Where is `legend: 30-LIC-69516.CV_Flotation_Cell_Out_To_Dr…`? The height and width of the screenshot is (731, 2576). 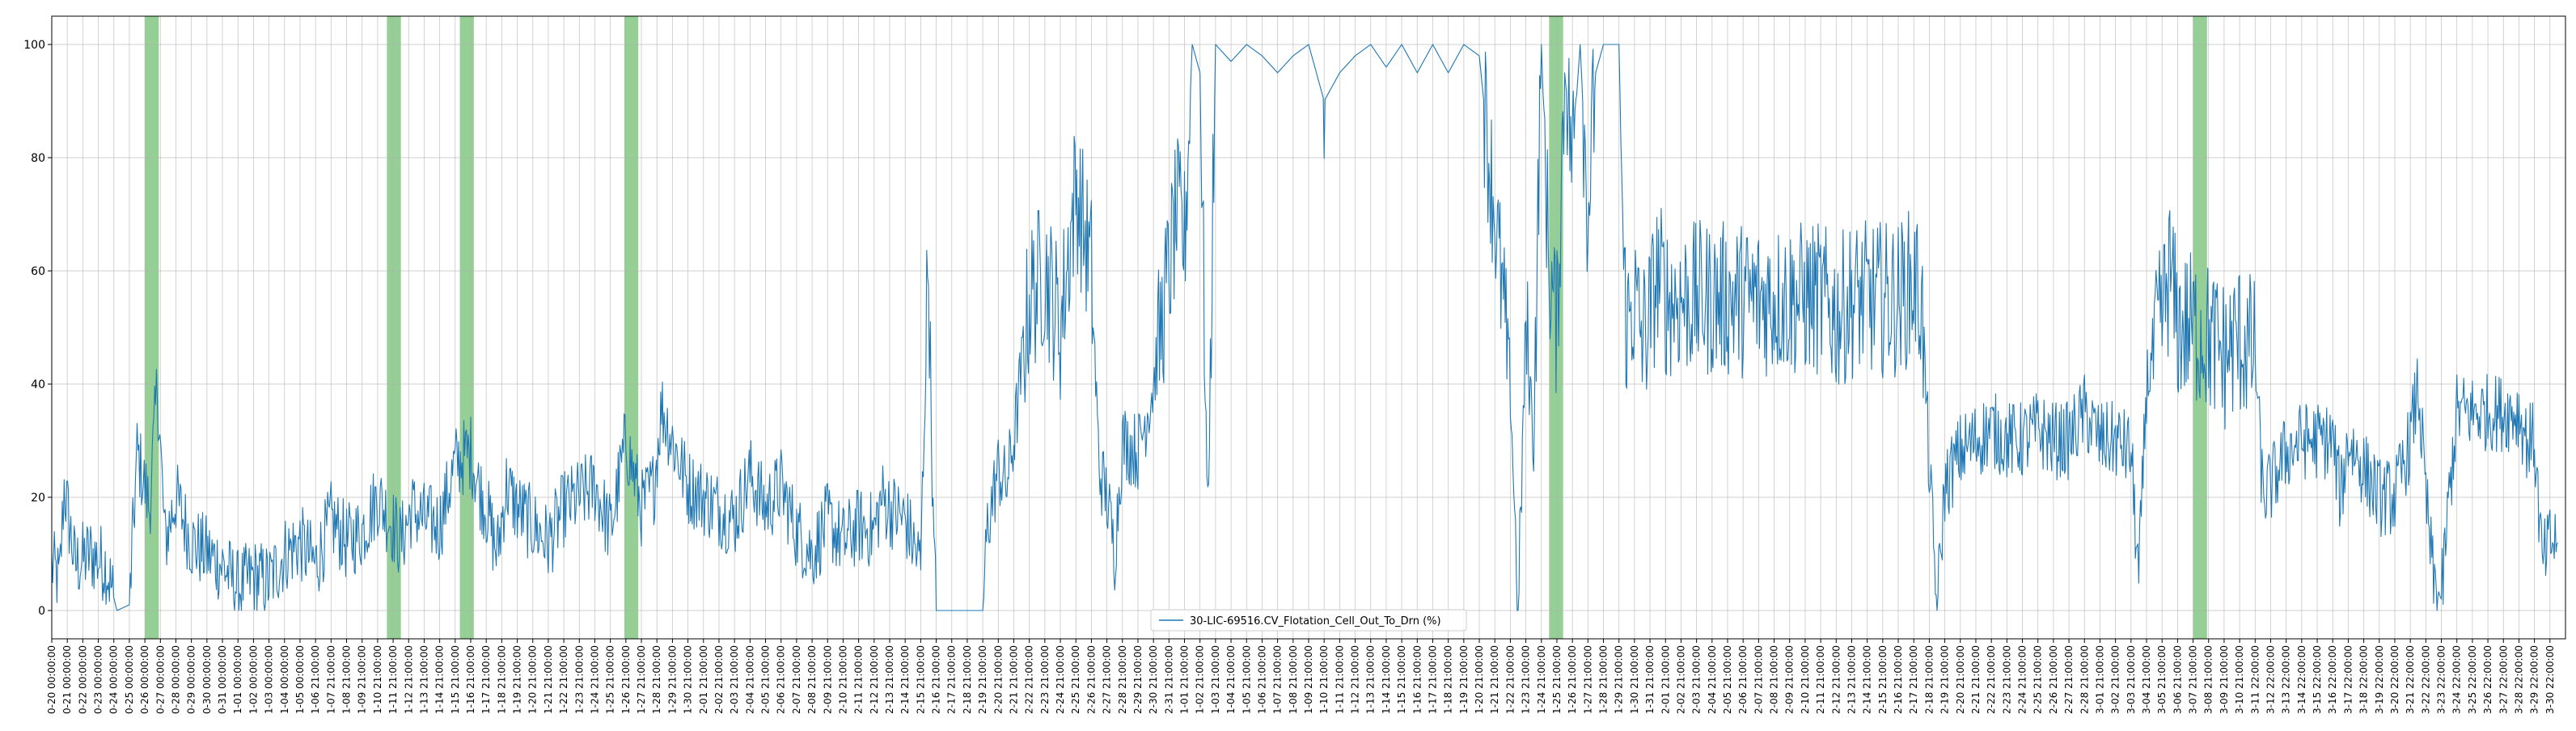
legend: 30-LIC-69516.CV_Flotation_Cell_Out_To_Dr… is located at coordinates (1309, 620).